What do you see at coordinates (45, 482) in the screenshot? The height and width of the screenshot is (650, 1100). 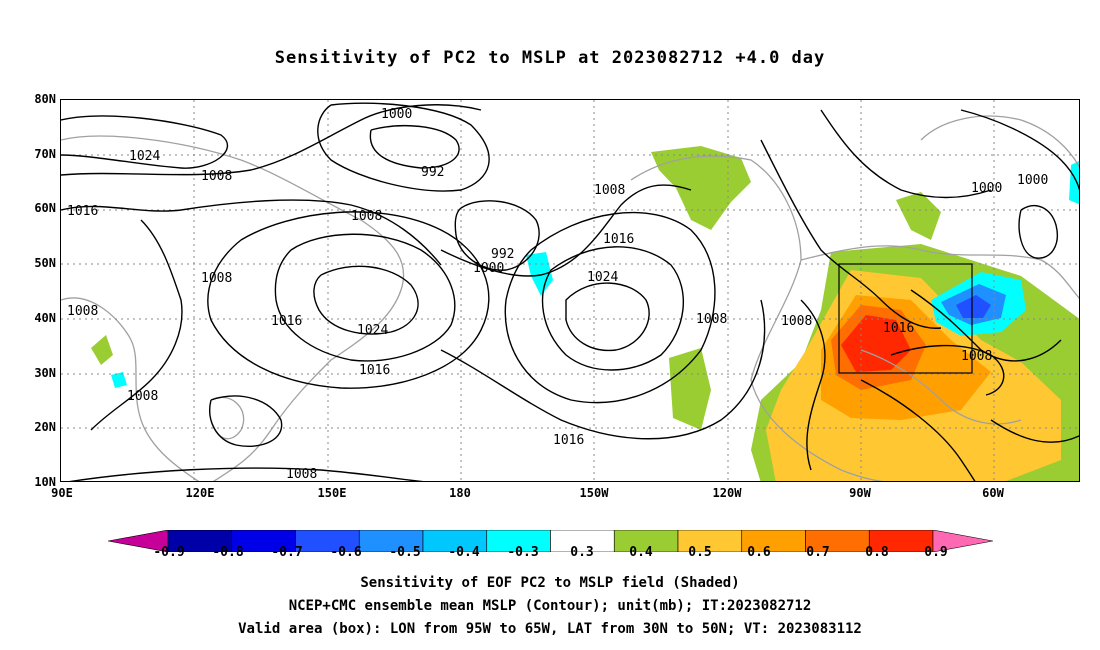 I see `lat-label-10n: 10N` at bounding box center [45, 482].